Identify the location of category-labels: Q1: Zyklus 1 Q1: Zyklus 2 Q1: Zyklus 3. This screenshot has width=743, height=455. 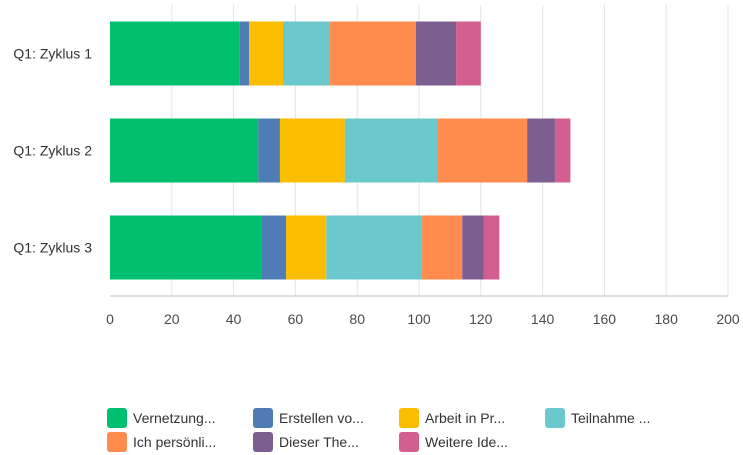
(52, 151).